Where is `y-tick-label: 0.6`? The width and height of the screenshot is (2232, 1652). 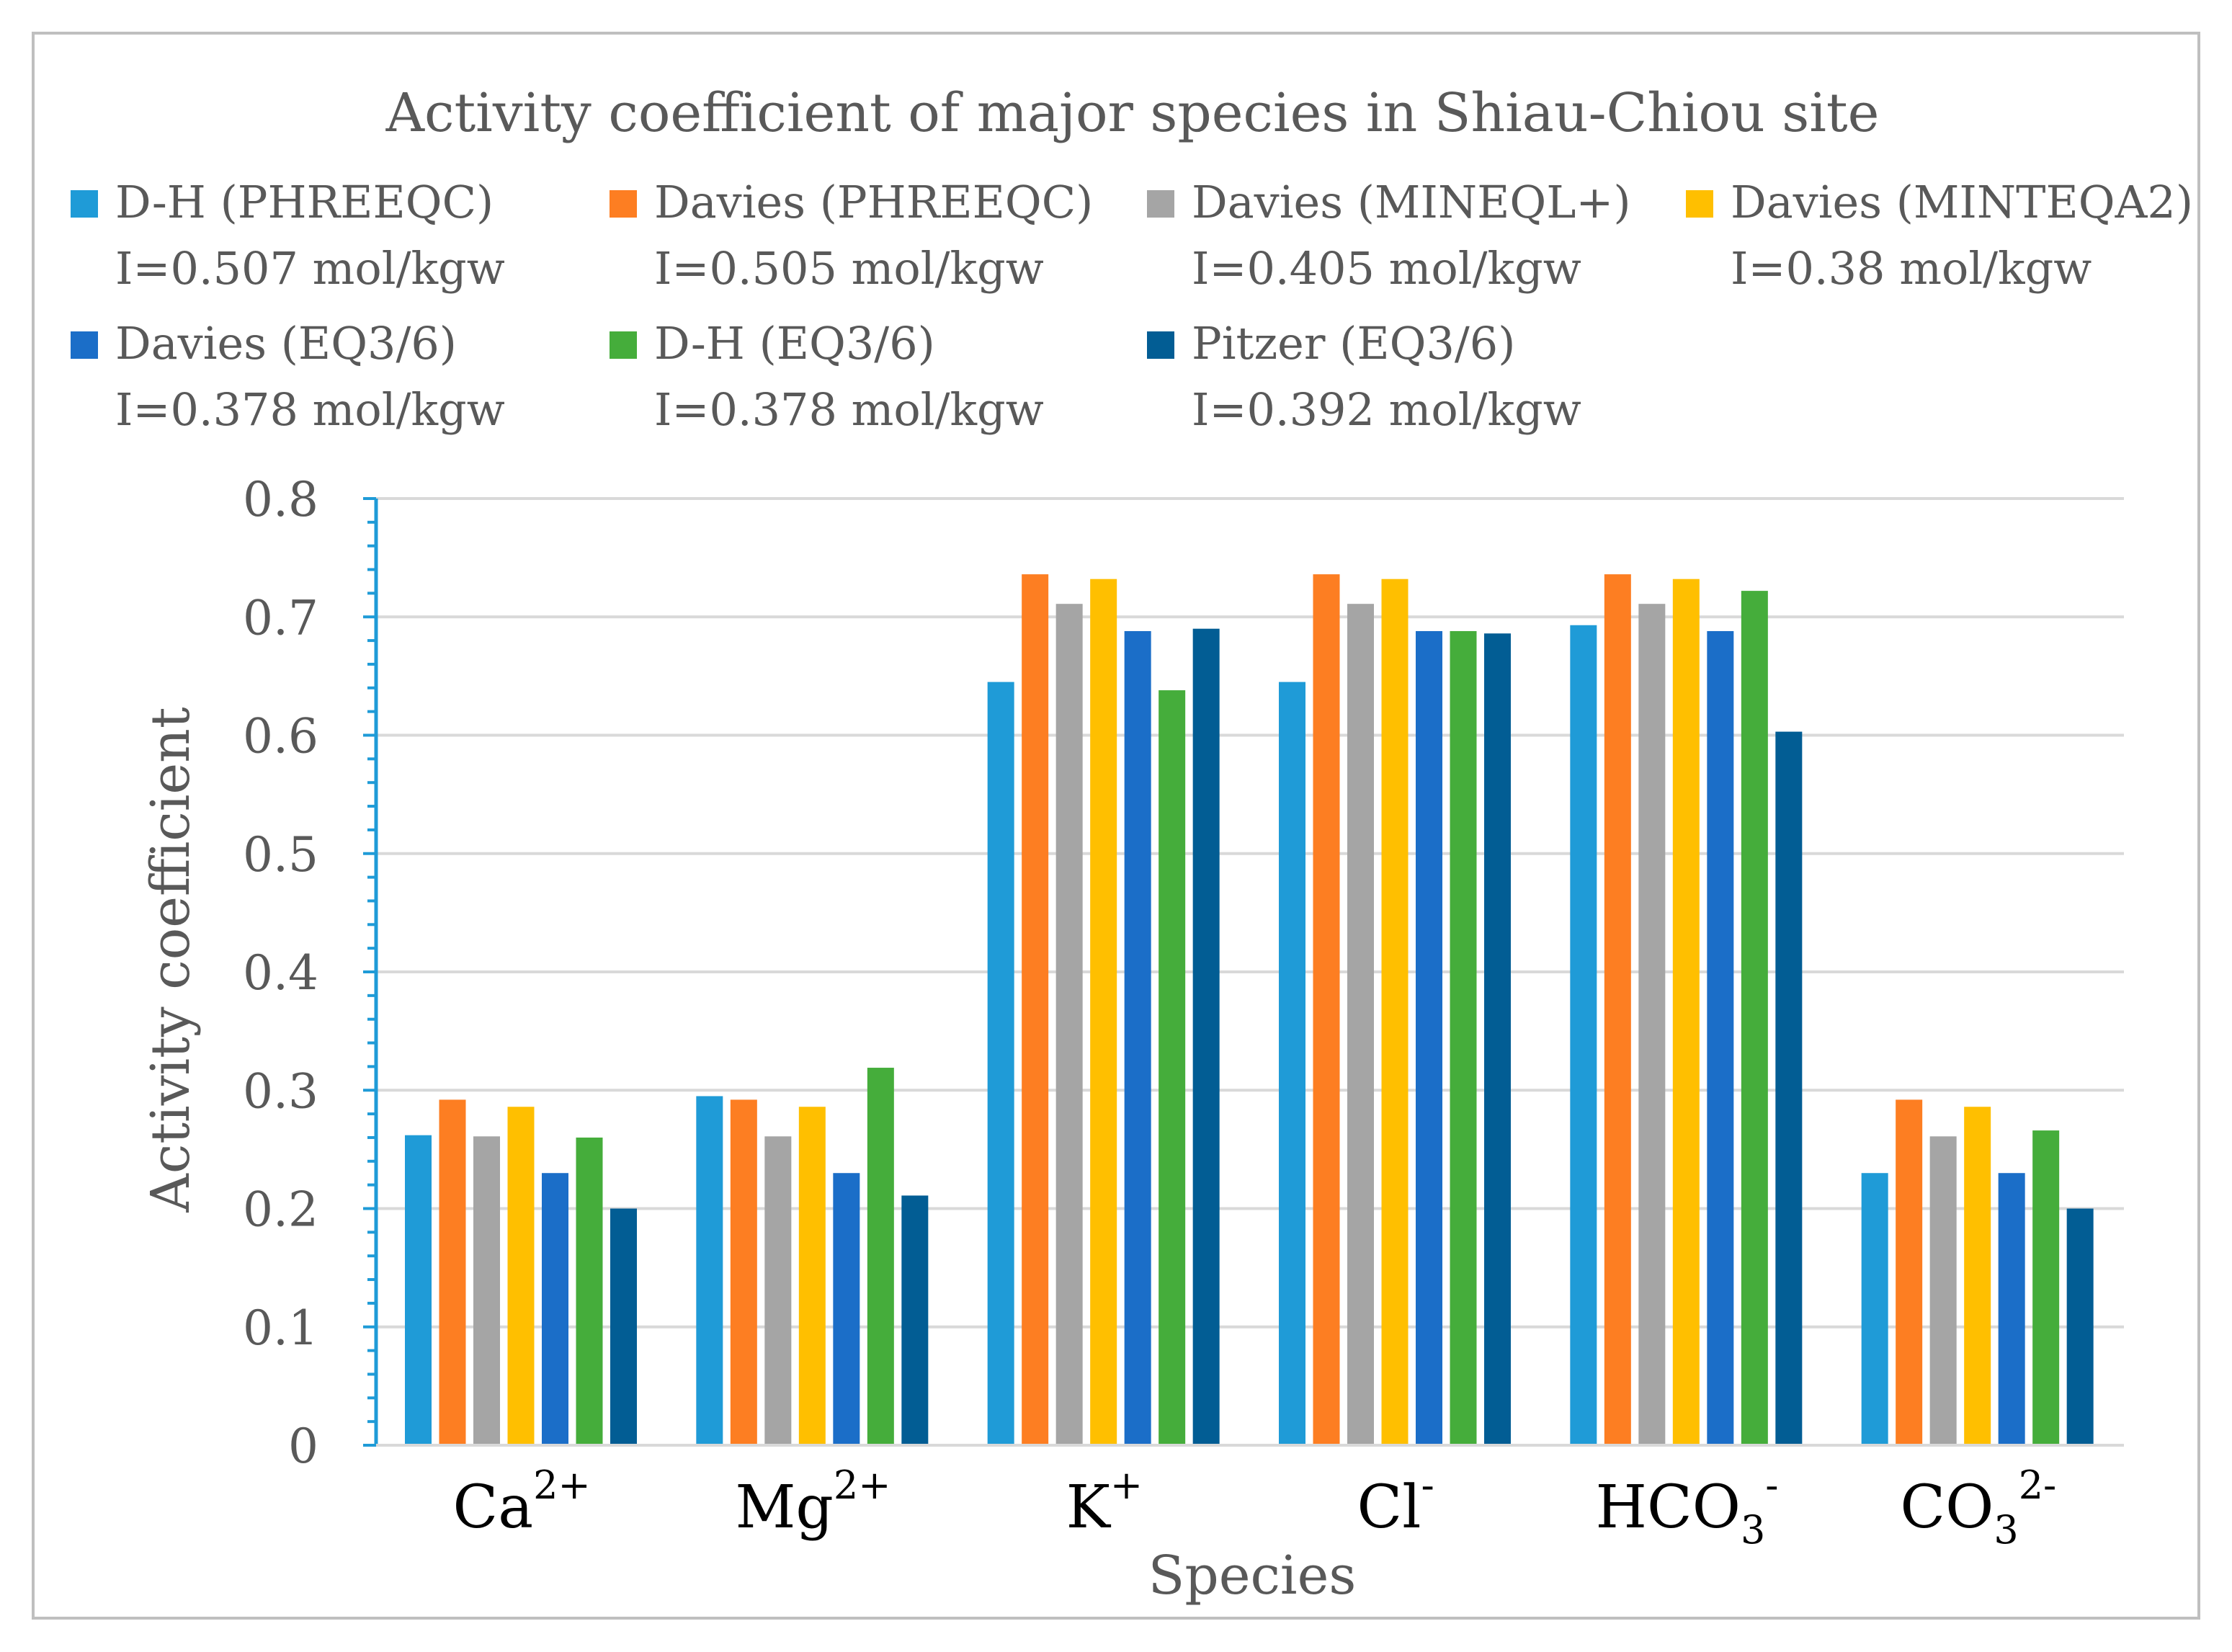 y-tick-label: 0.6 is located at coordinates (280, 736).